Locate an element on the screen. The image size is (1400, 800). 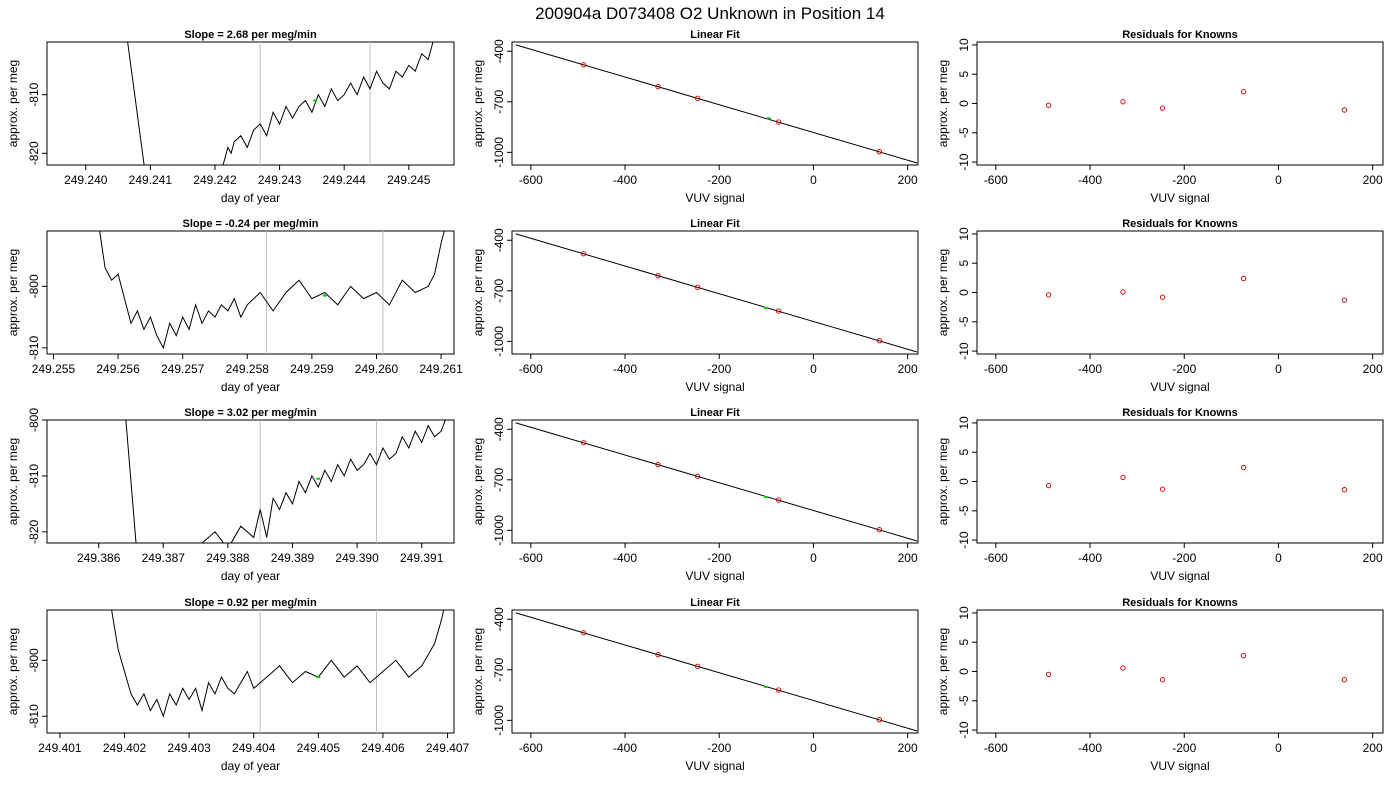
x-tick-label: 249.259 is located at coordinates (312, 369).